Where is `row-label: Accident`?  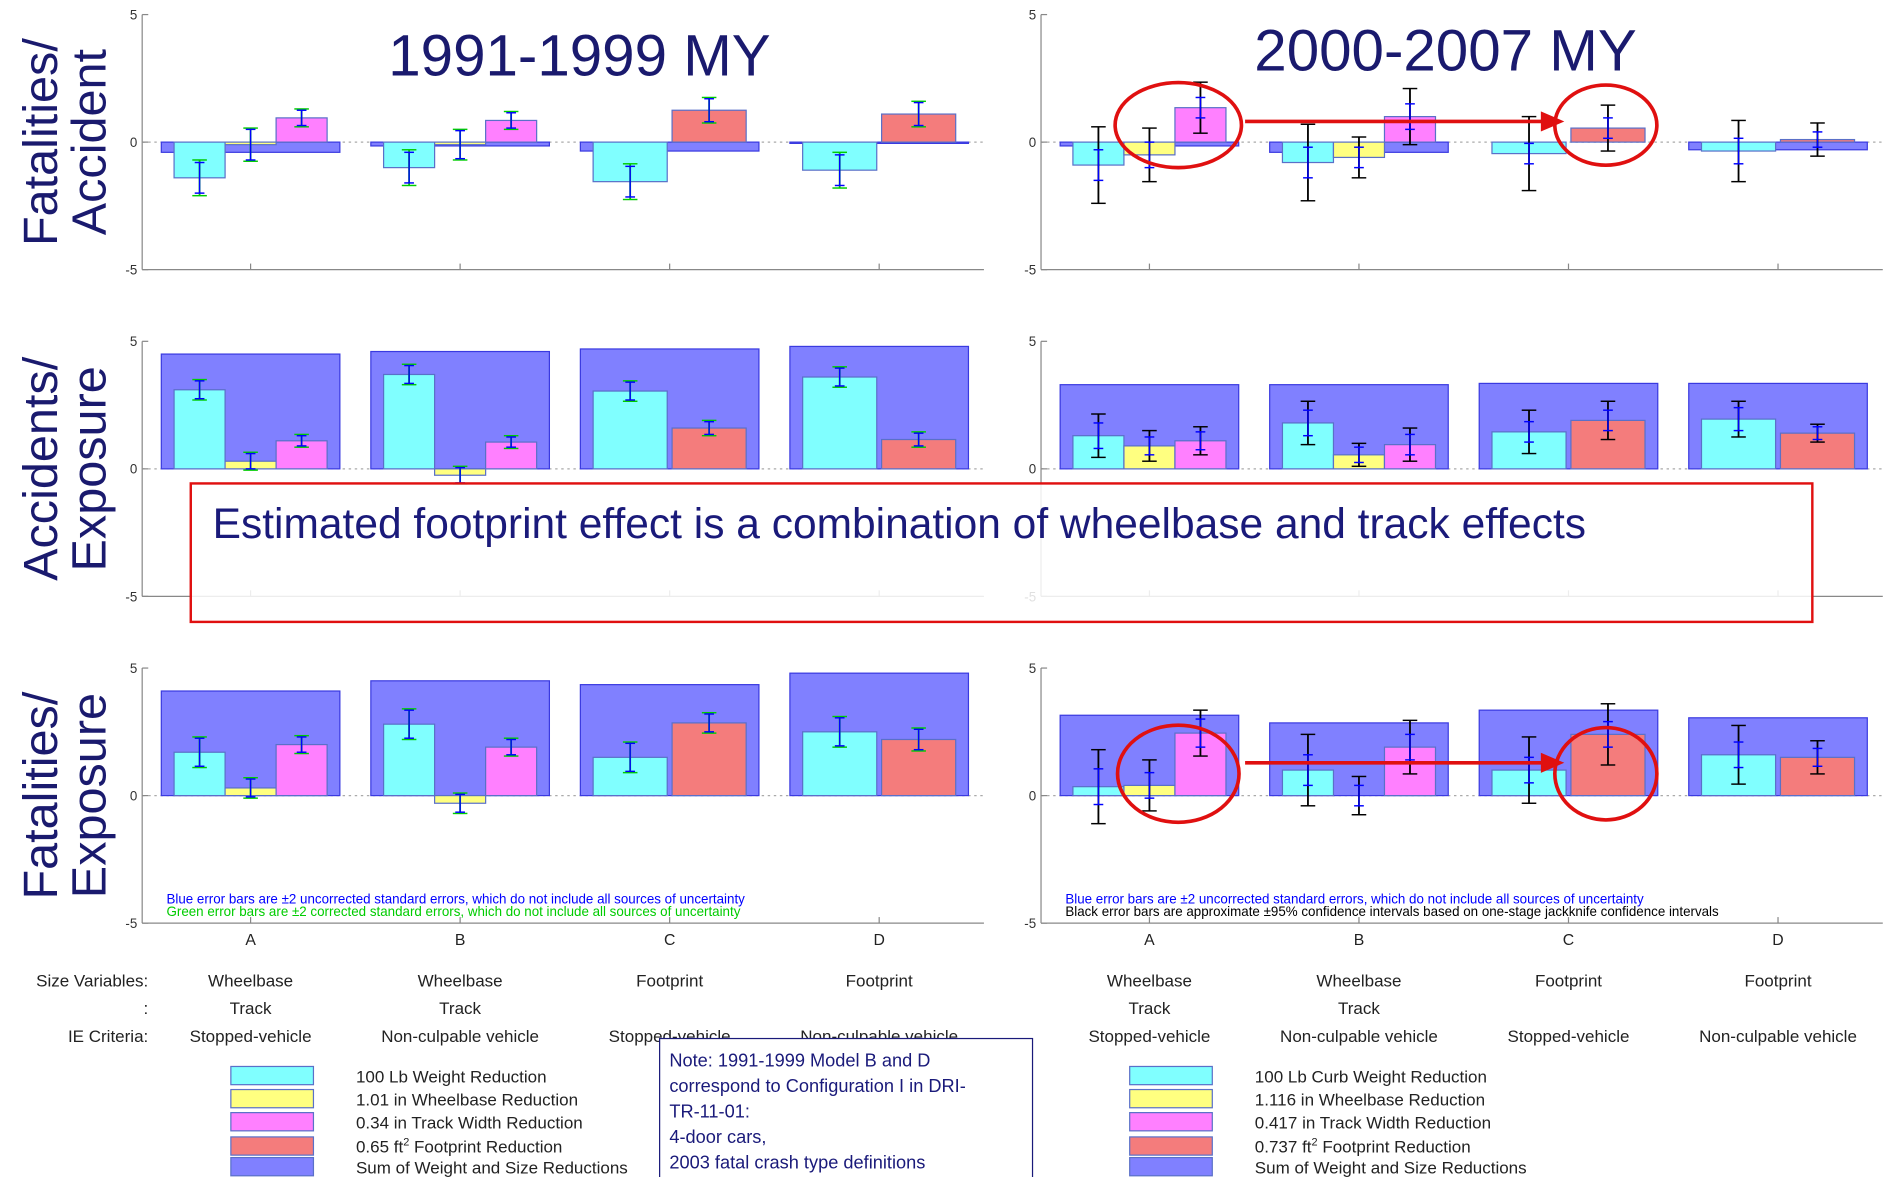
row-label: Accident is located at coordinates (90, 141).